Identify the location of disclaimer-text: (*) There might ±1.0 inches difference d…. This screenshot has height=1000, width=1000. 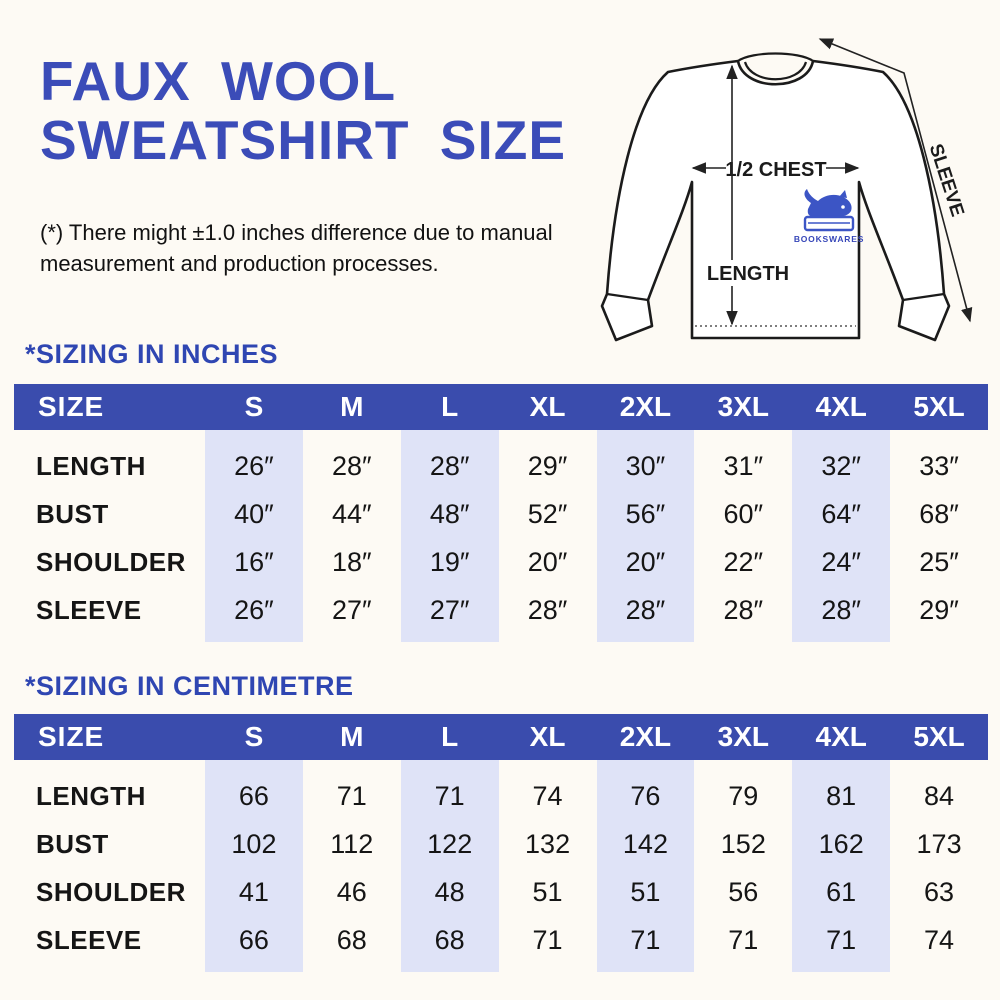
(296, 248).